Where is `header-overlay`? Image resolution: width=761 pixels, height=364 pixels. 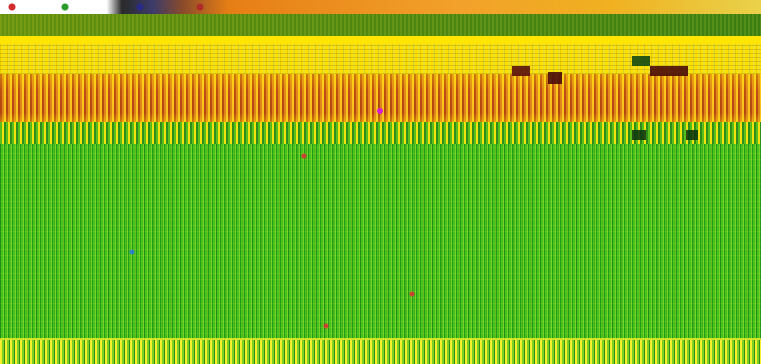
header-overlay is located at coordinates (380, 25).